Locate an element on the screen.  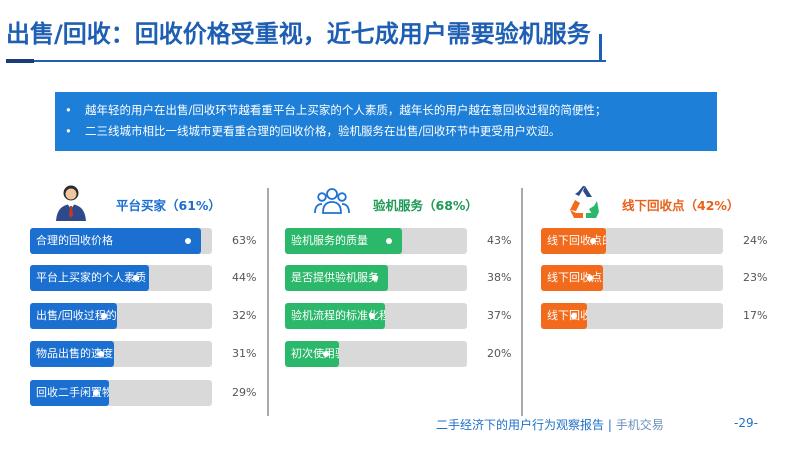
bar-value: 20% is located at coordinates (499, 353).